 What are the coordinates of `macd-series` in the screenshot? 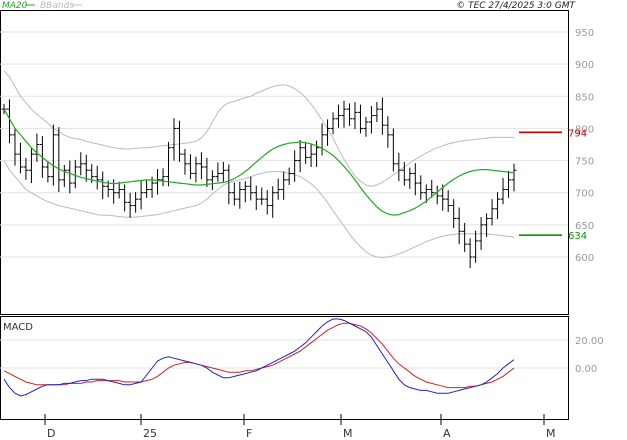 It's located at (259, 357).